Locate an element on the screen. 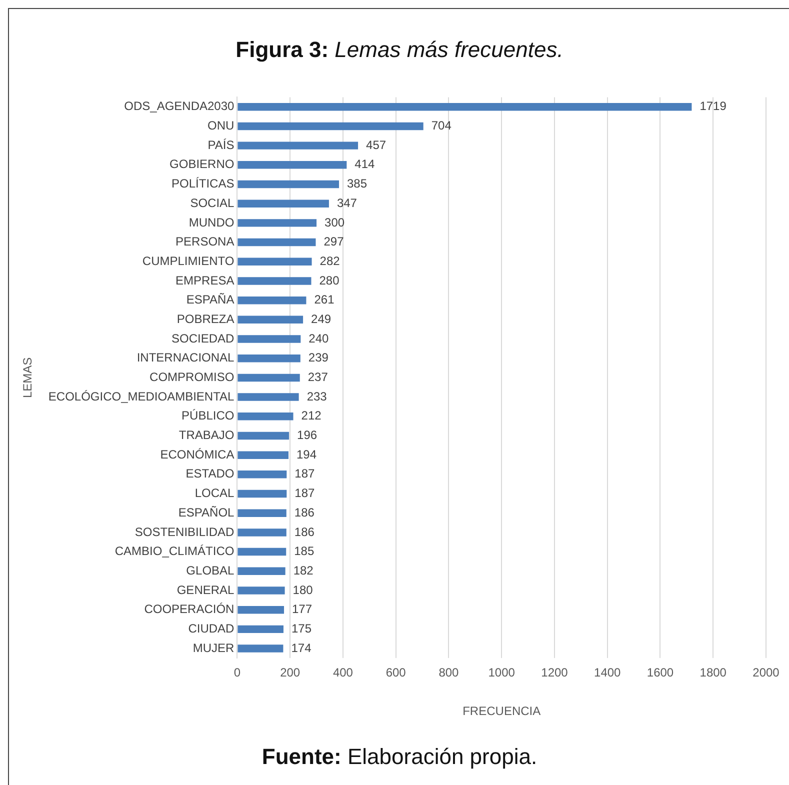 The height and width of the screenshot is (785, 789). data-label: 237 is located at coordinates (318, 377).